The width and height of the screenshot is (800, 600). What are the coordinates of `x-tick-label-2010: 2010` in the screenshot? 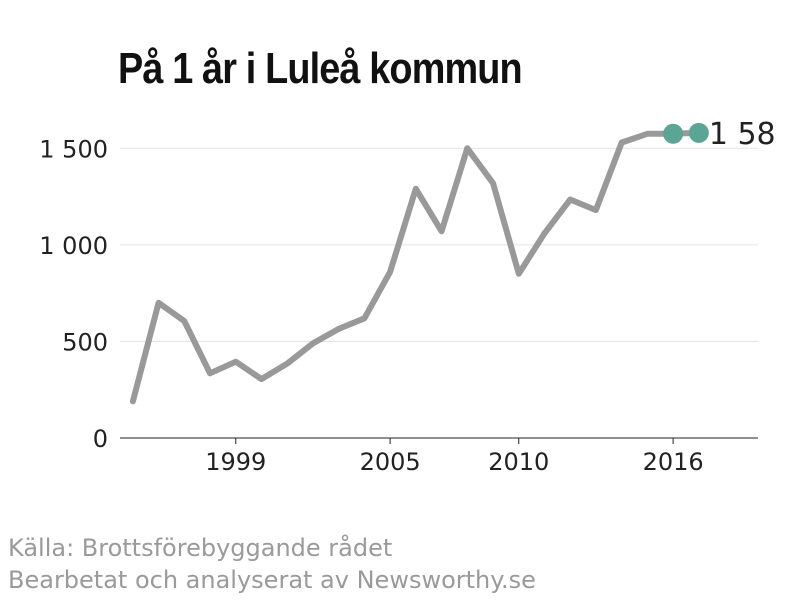 It's located at (518, 462).